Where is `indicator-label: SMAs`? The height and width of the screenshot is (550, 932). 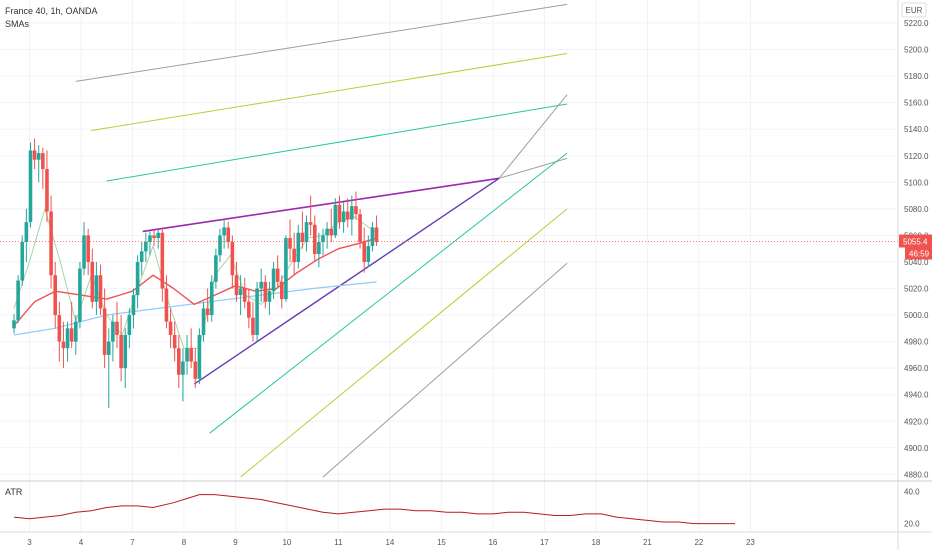
indicator-label: SMAs is located at coordinates (17, 24).